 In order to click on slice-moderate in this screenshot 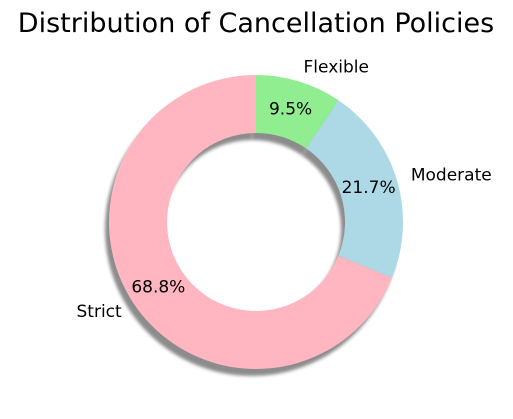, I will do `click(354, 189)`.